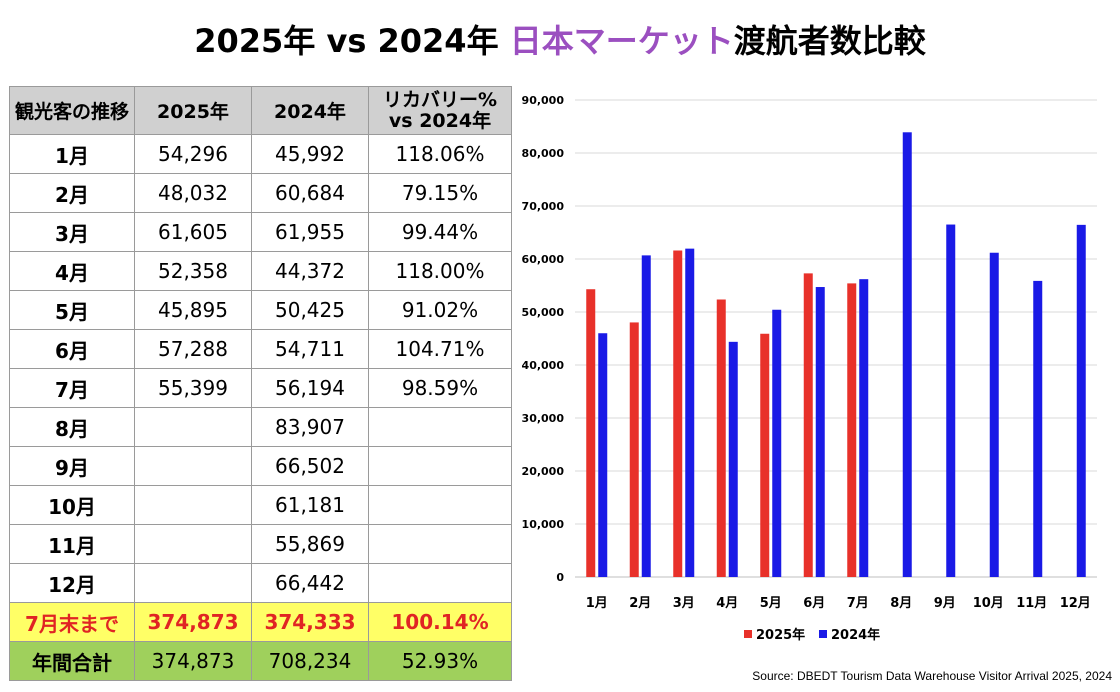 Image resolution: width=1120 pixels, height=692 pixels. Describe the element at coordinates (310, 232) in the screenshot. I see `value-cell: 61,955` at that location.